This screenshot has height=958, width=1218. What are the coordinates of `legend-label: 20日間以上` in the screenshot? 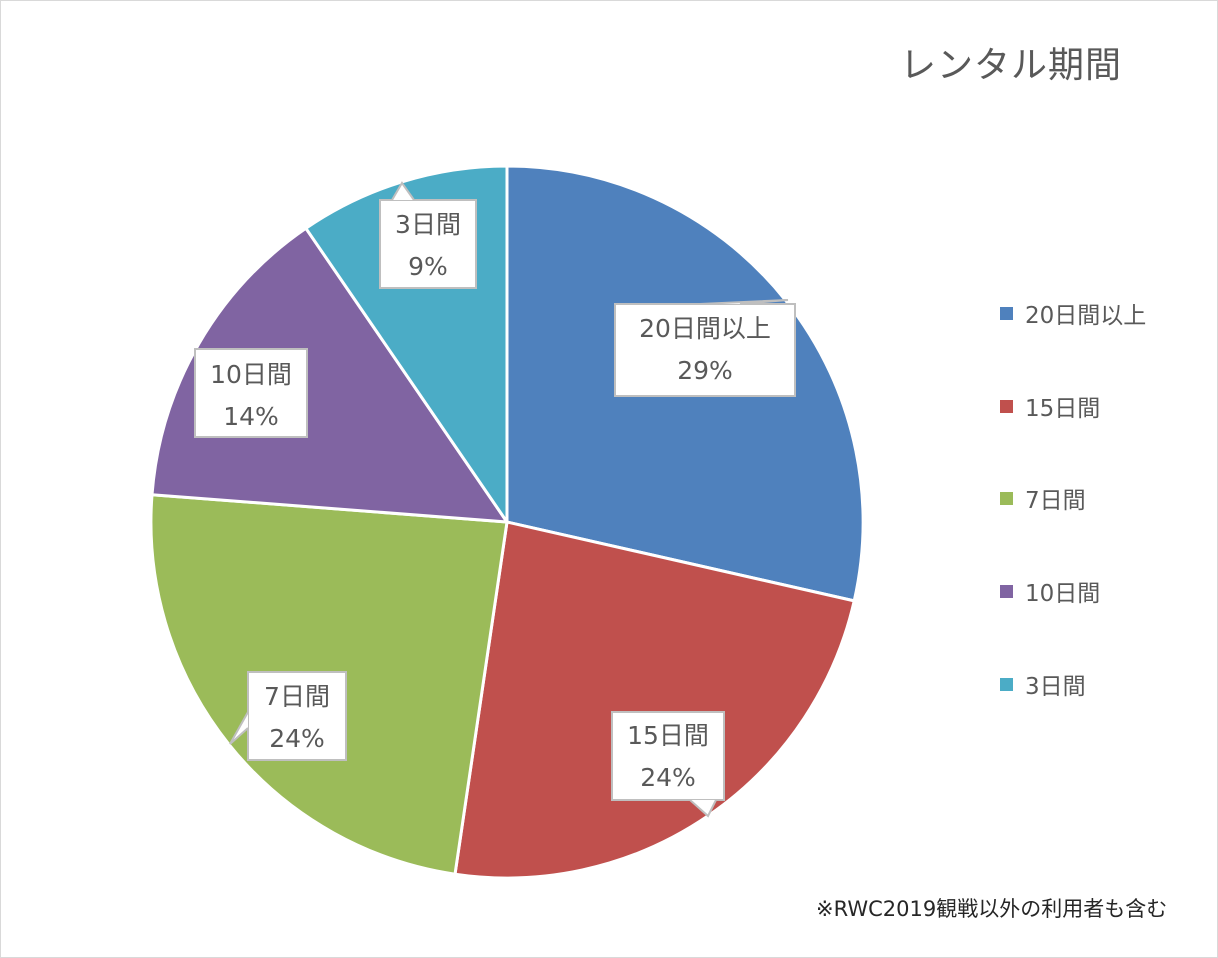 It's located at (1086, 316).